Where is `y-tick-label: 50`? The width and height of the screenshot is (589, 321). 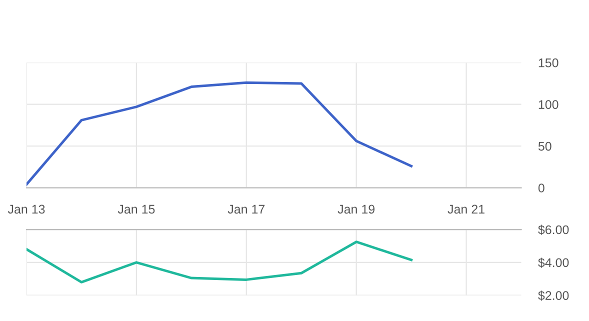
y-tick-label: 50 is located at coordinates (545, 146).